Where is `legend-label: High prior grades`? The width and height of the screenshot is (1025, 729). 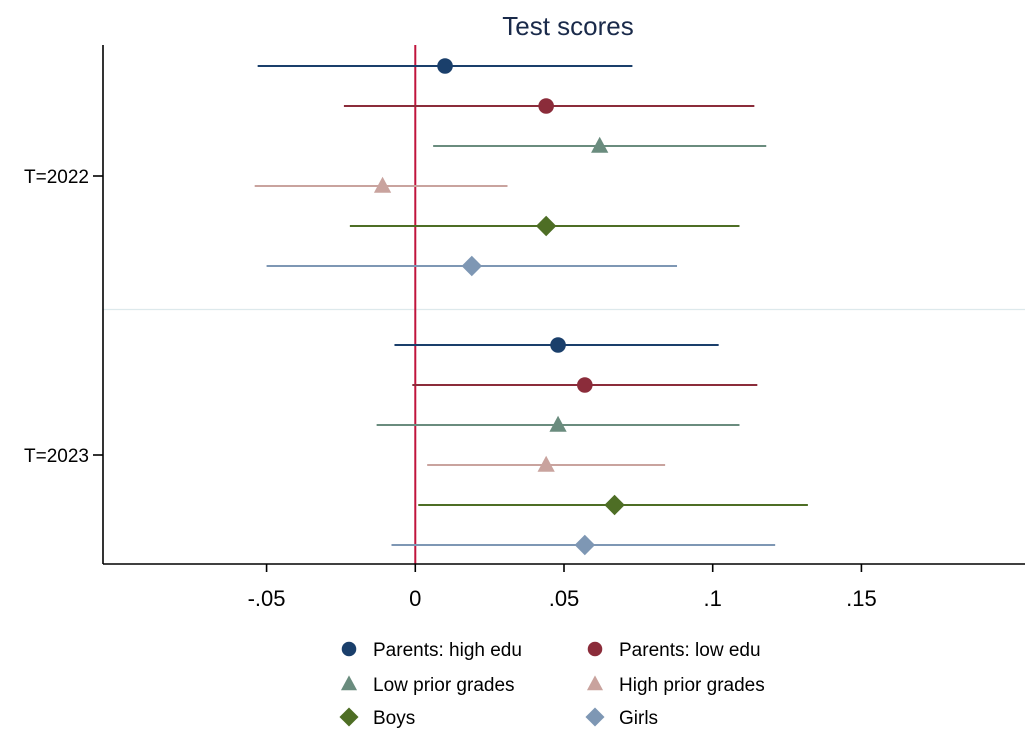
legend-label: High prior grades is located at coordinates (692, 685).